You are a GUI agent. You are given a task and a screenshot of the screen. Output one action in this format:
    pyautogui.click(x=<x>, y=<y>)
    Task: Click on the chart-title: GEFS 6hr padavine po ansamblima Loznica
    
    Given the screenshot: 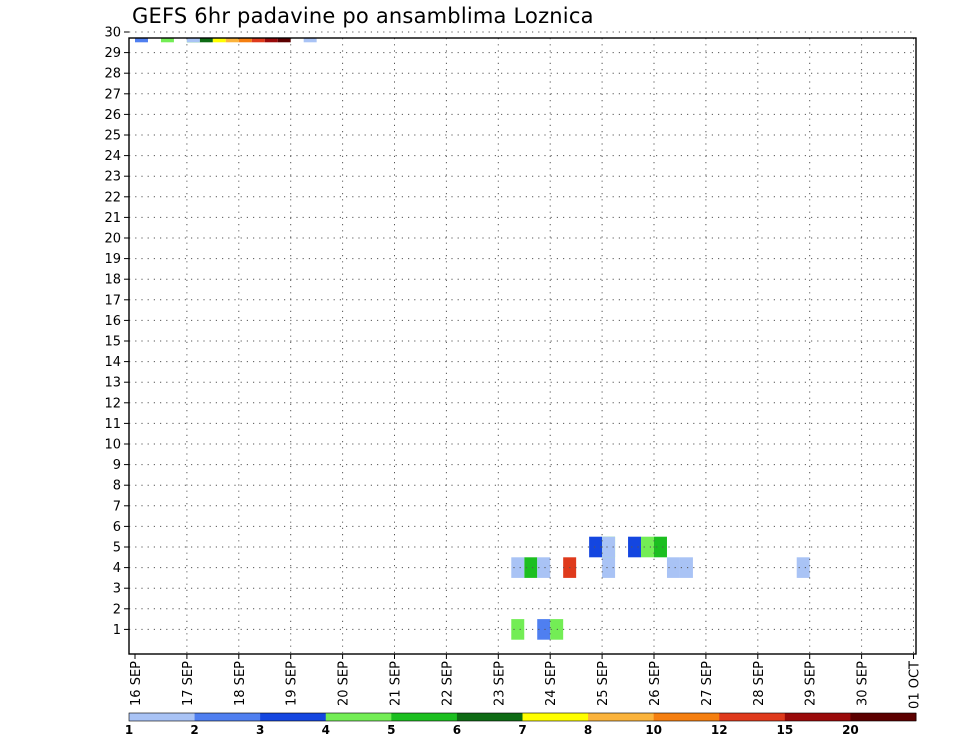 What is the action you would take?
    pyautogui.click(x=363, y=16)
    